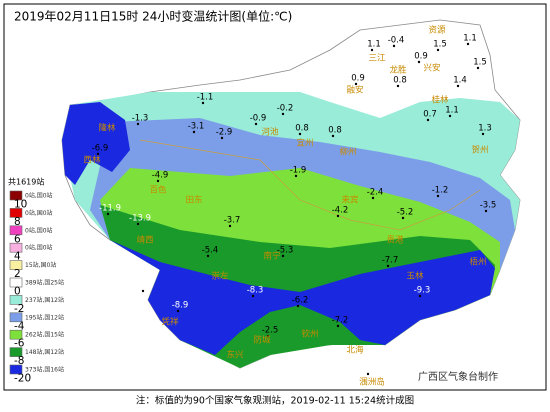 Image resolution: width=550 pixels, height=412 pixels. Describe the element at coordinates (205, 98) in the screenshot. I see `station-value: -1.1` at that location.